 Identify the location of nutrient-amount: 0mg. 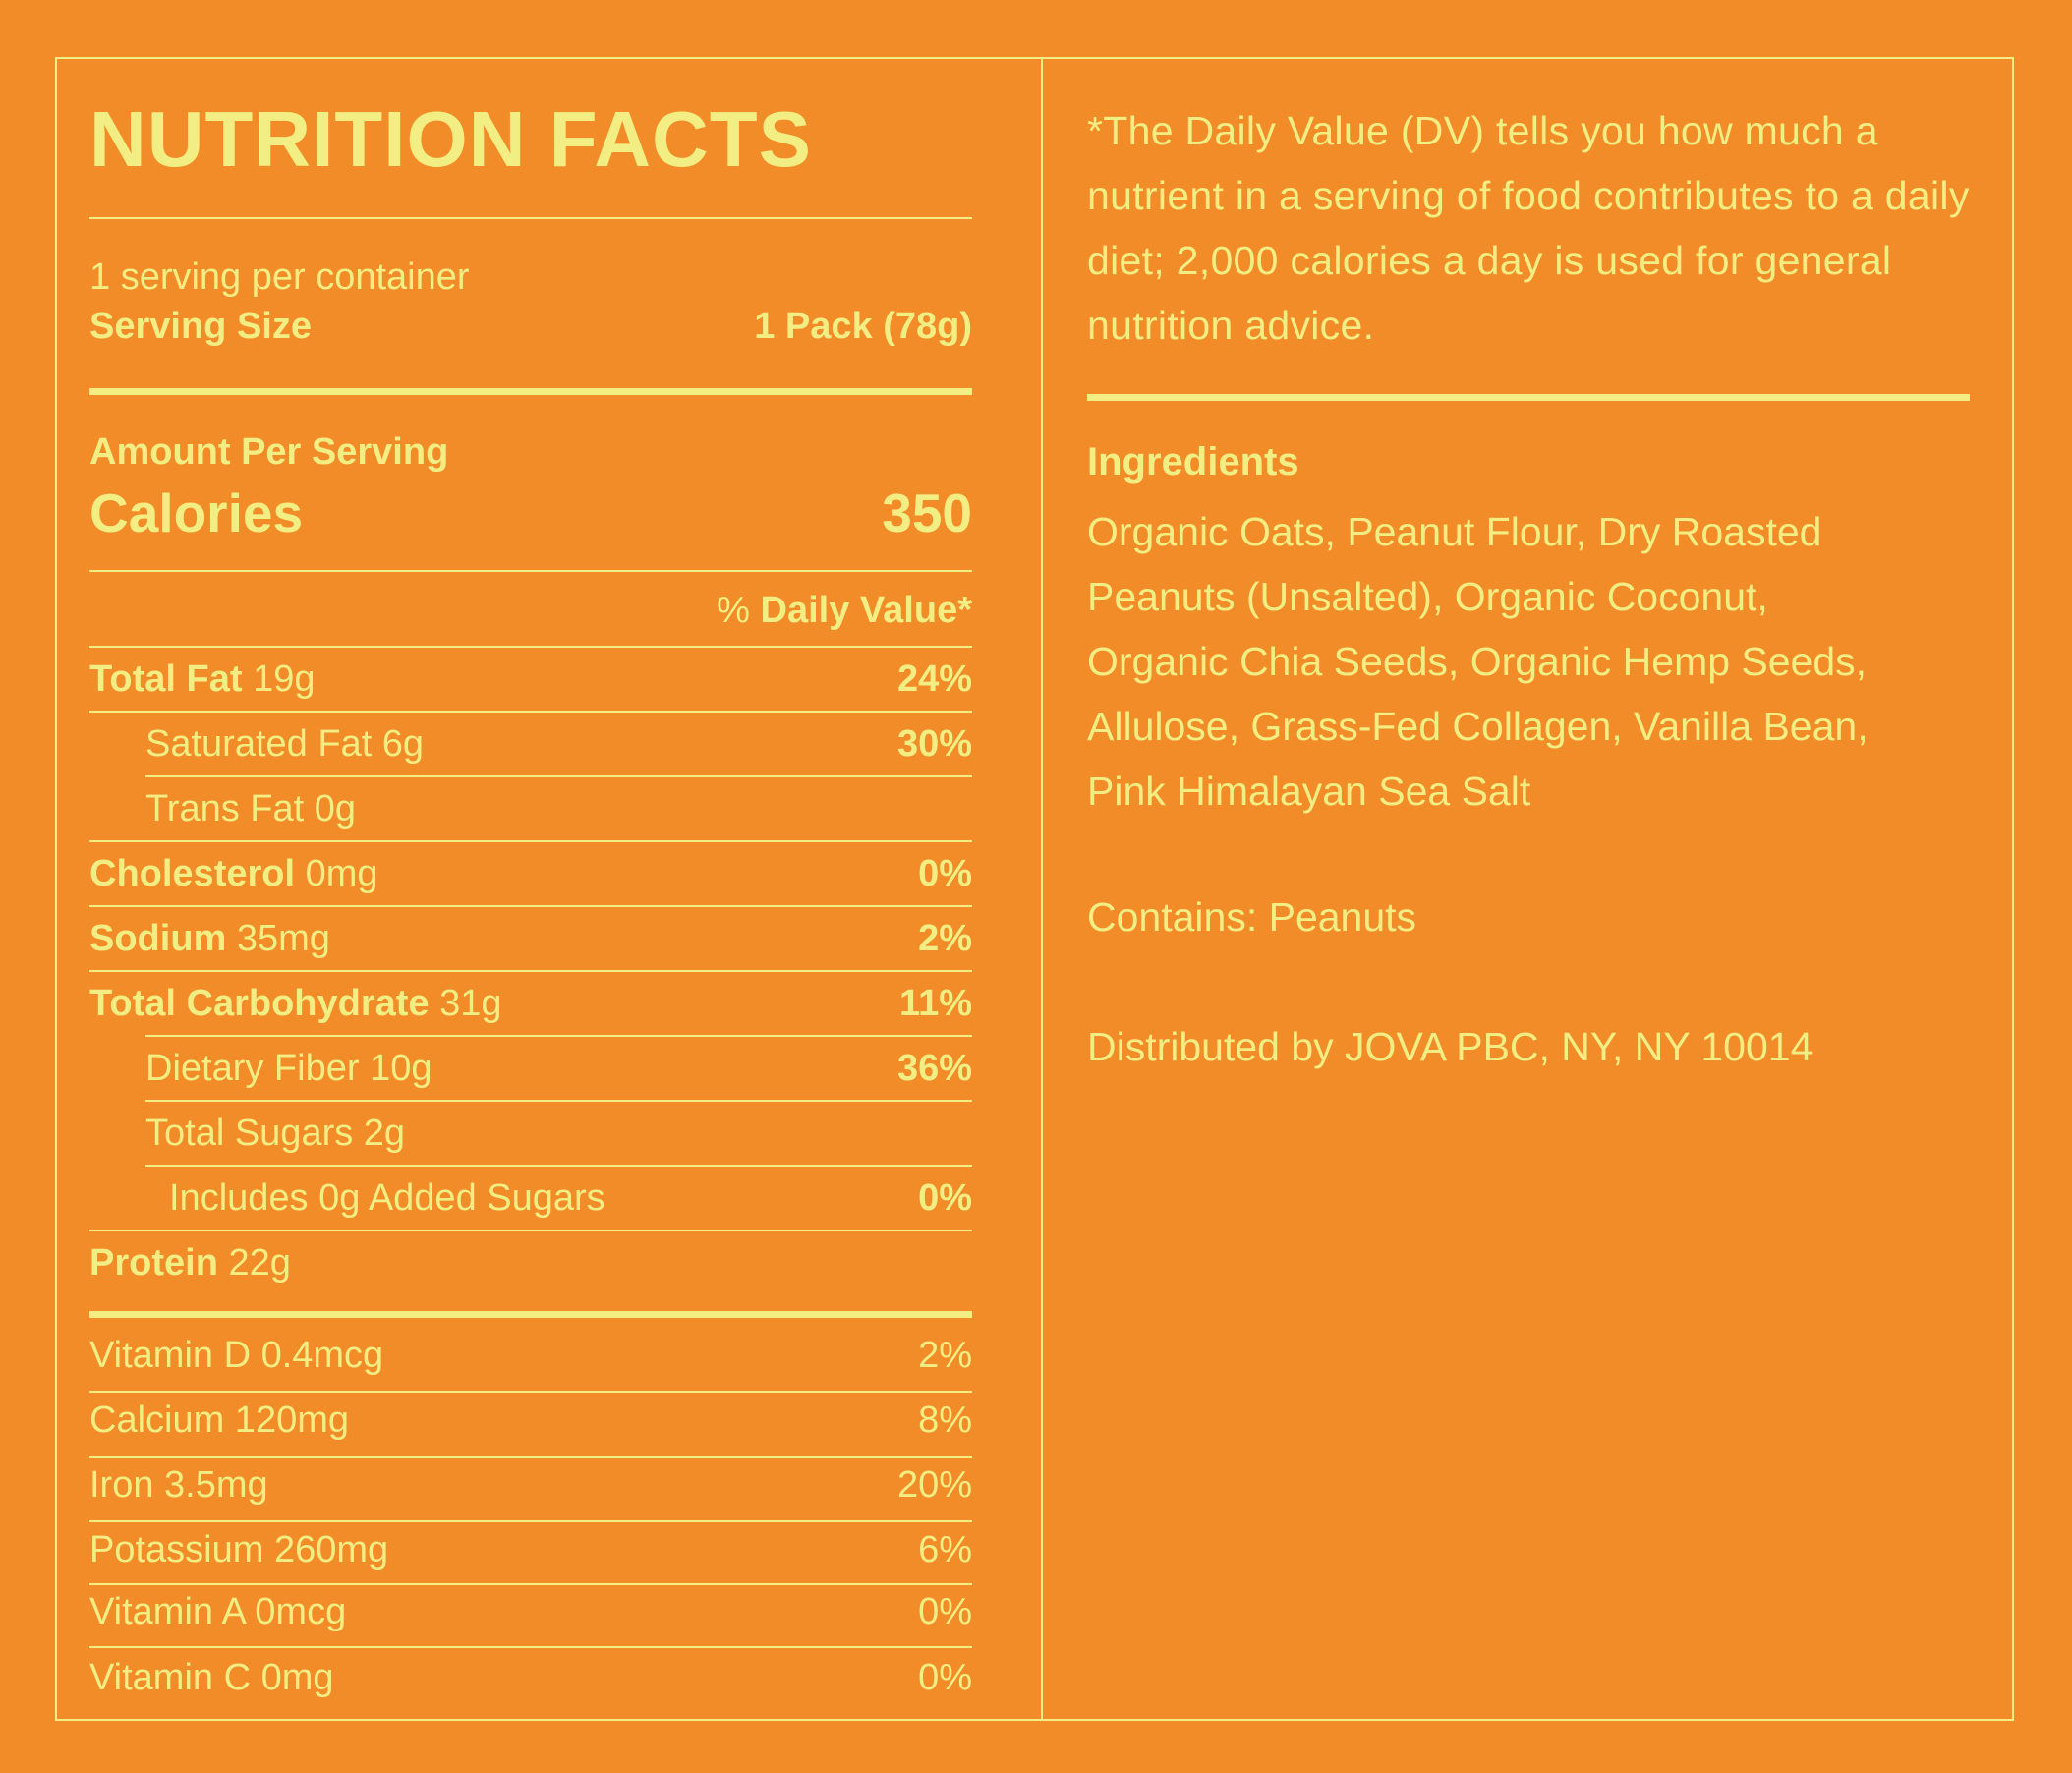
(336, 873).